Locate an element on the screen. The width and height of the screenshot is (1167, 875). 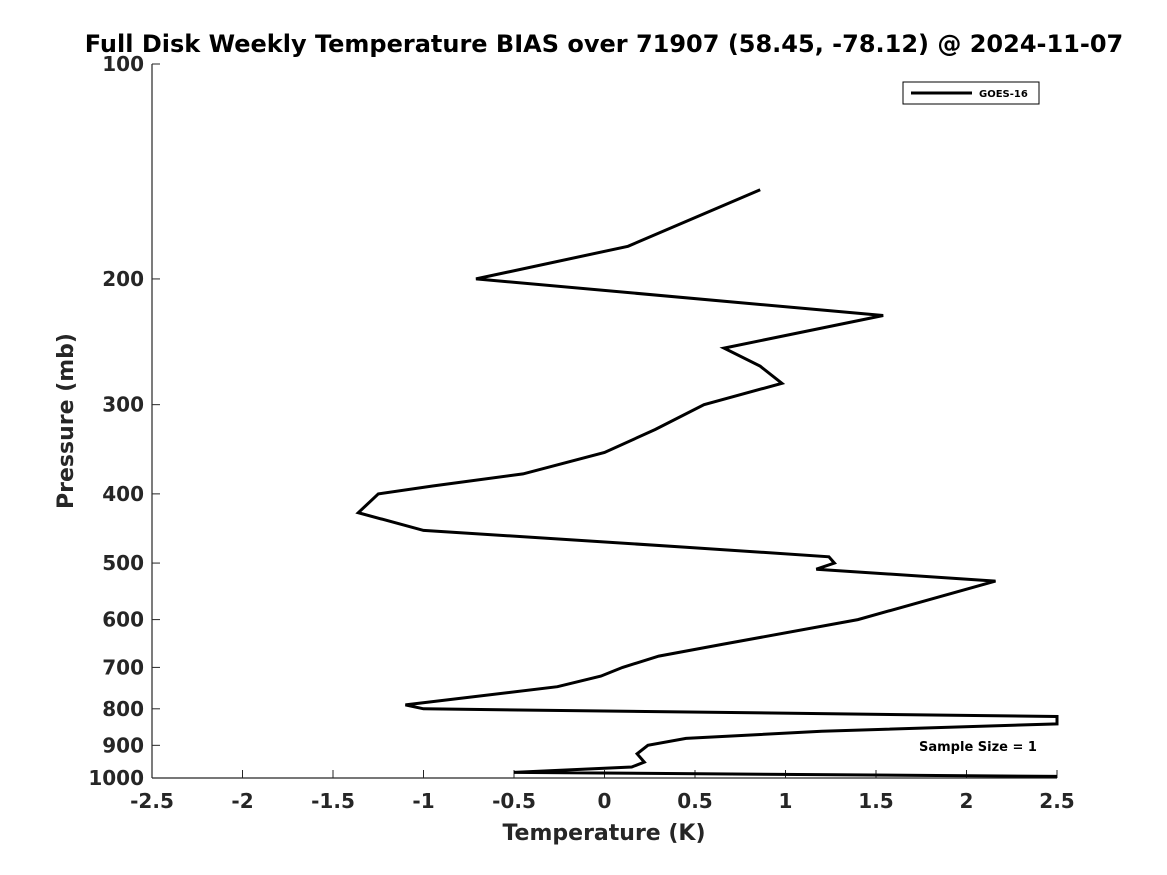
x-tick-label: 0.5 is located at coordinates (694, 801).